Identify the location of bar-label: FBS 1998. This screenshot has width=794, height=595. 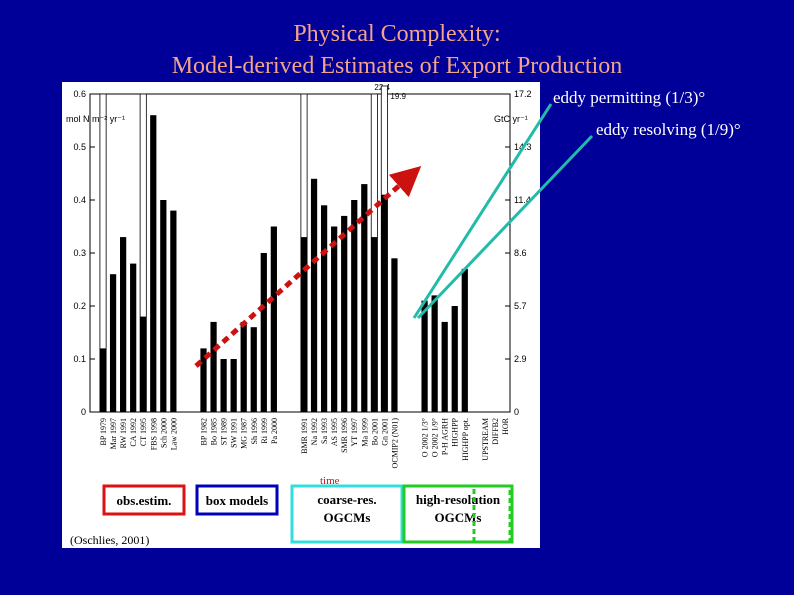
(153, 434).